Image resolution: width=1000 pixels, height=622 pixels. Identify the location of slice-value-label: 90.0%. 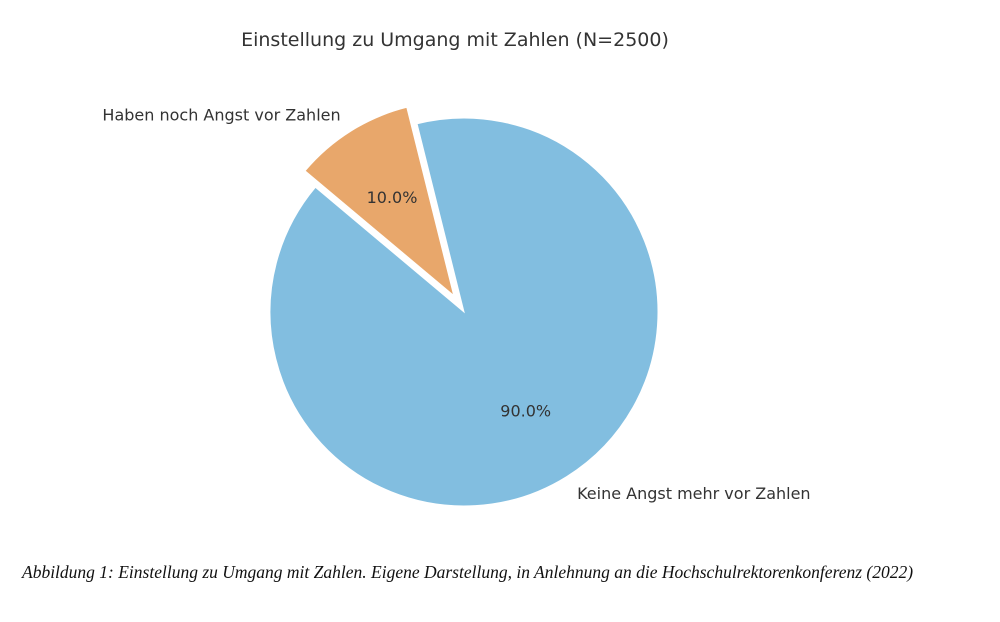
(525, 411).